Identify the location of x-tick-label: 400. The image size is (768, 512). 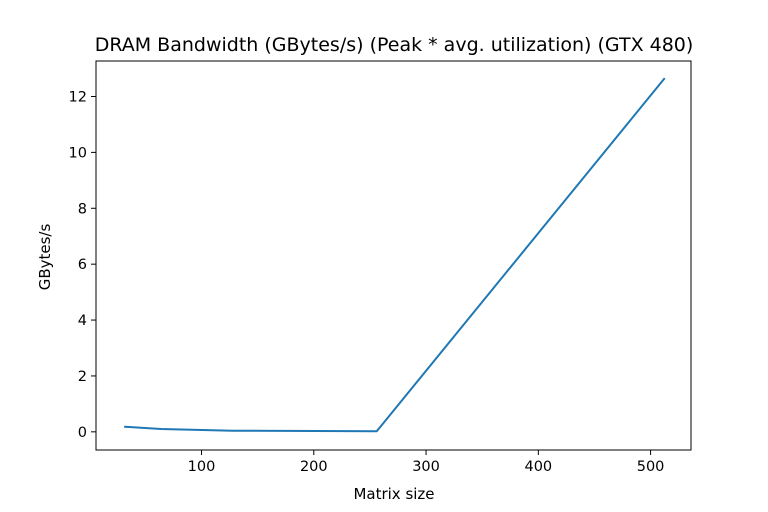
(538, 467).